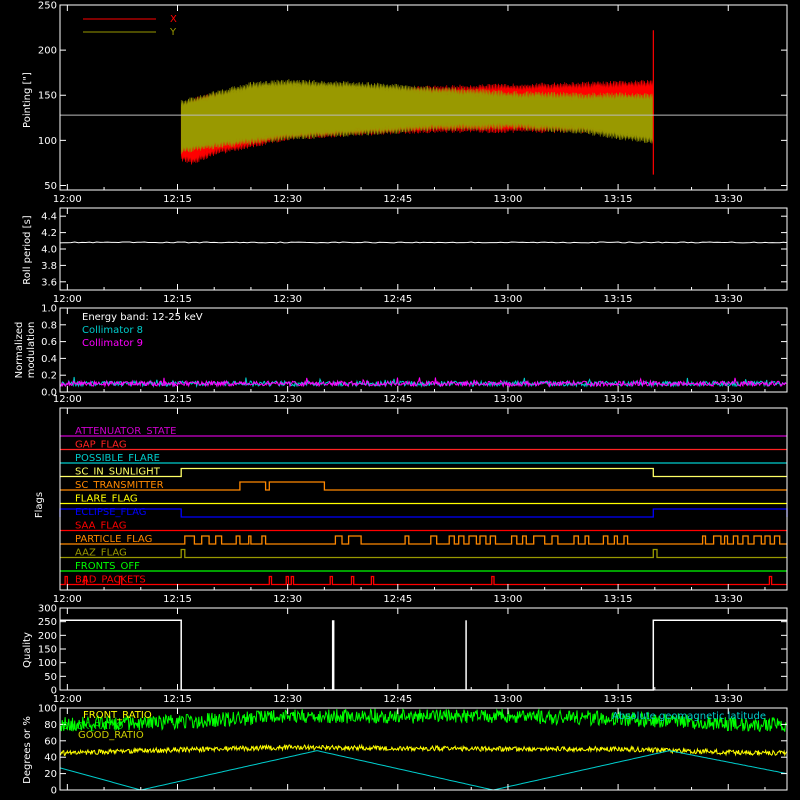  What do you see at coordinates (31, 350) in the screenshot?
I see `modulation-ylabel-line2: modulation` at bounding box center [31, 350].